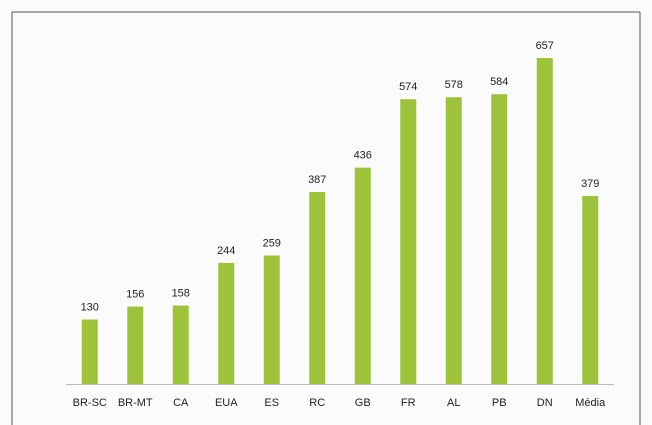  What do you see at coordinates (271, 403) in the screenshot?
I see `x-tick-label: ES` at bounding box center [271, 403].